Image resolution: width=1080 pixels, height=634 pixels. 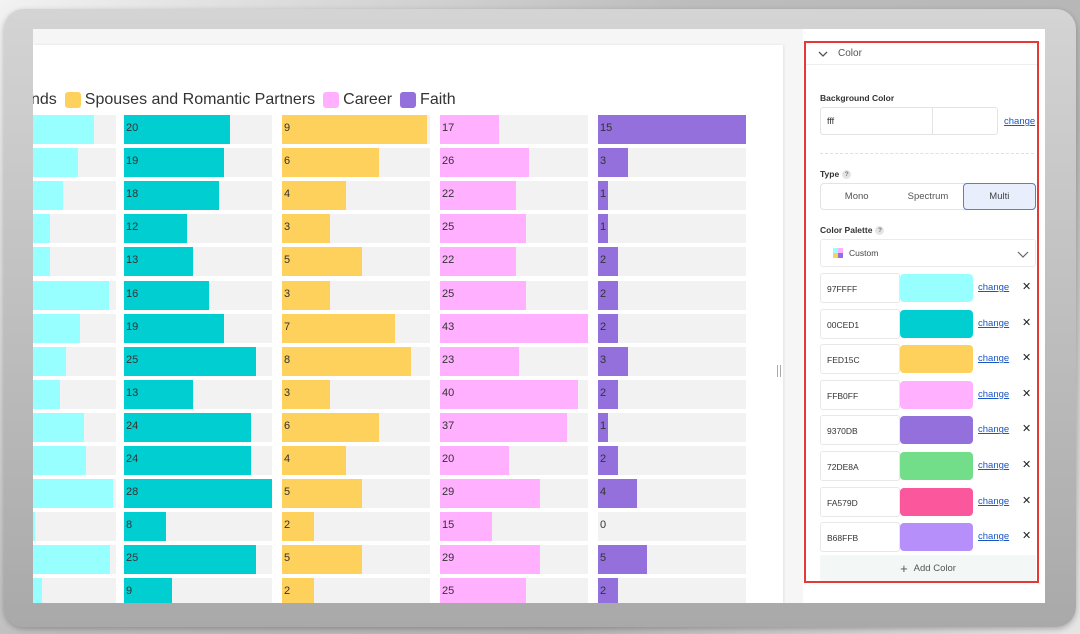 I want to click on color-hex-input: FFB0FF, so click(x=860, y=394).